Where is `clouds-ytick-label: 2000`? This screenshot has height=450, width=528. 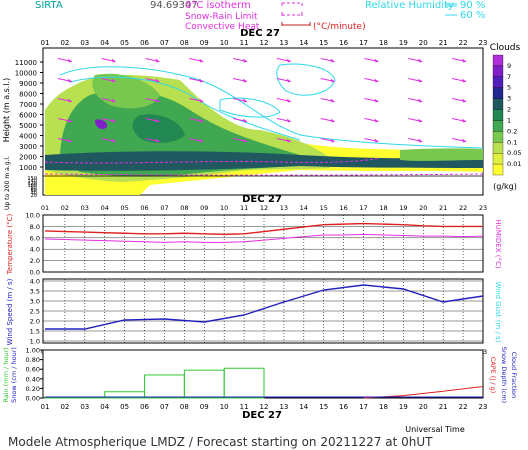 clouds-ytick-label: 2000 is located at coordinates (28, 158).